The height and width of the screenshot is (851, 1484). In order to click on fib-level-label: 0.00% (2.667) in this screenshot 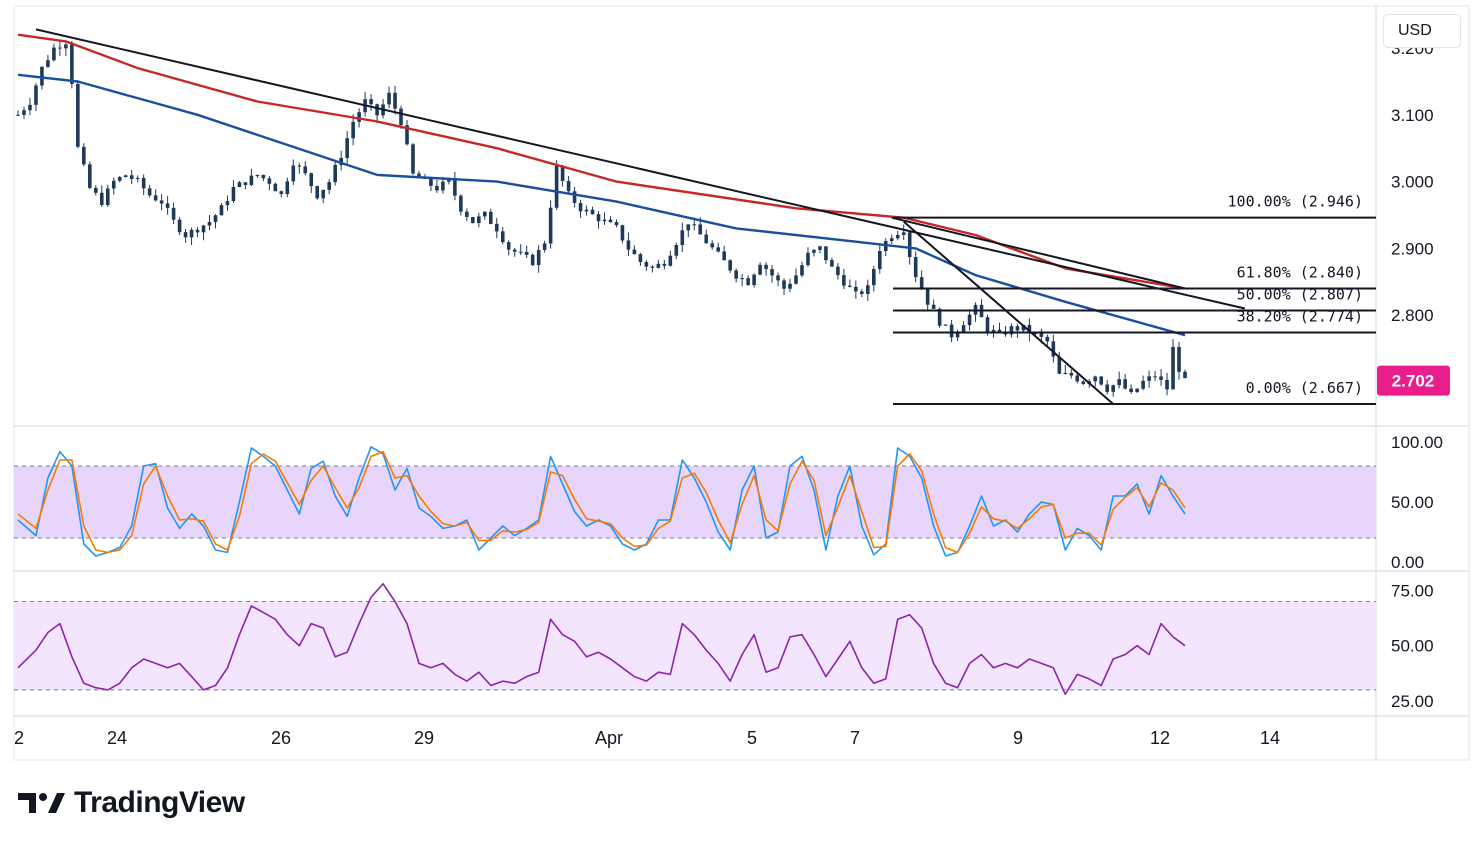, I will do `click(1304, 388)`.